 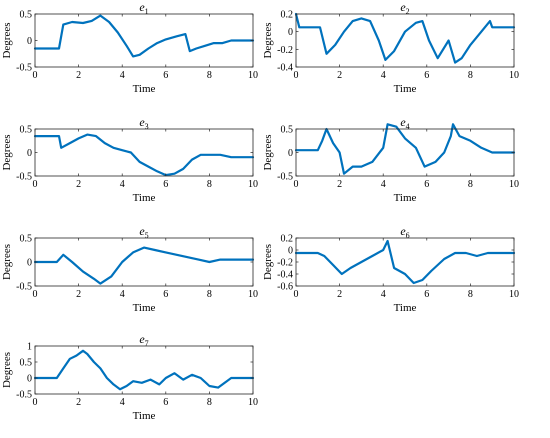 What do you see at coordinates (408, 235) in the screenshot?
I see `subplot-title-subscript: 6` at bounding box center [408, 235].